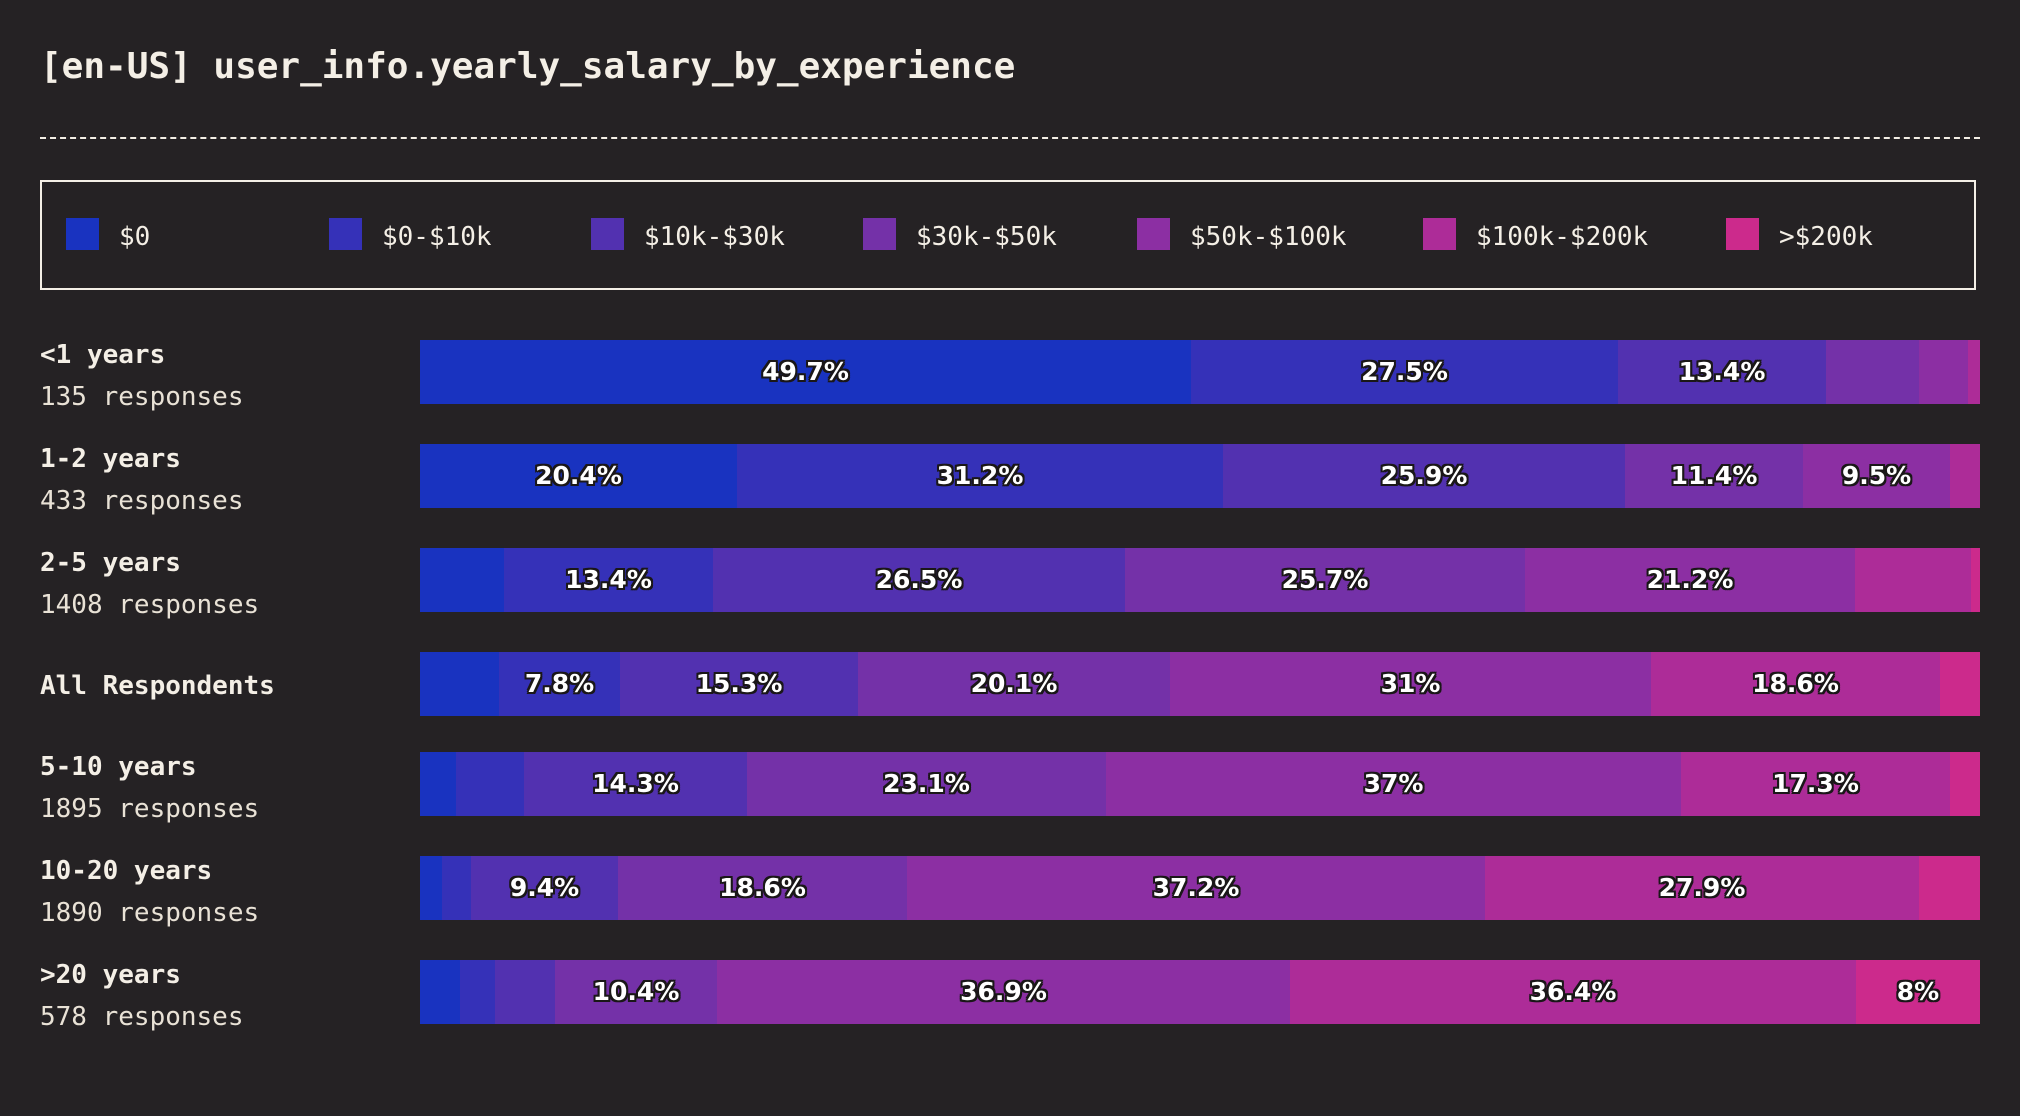 The width and height of the screenshot is (2020, 1116). I want to click on segment-value-label: 17.3%, so click(1815, 783).